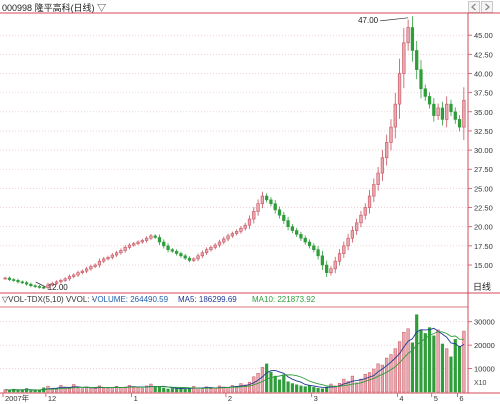  Describe the element at coordinates (40, 284) in the screenshot. I see `low-leader-line` at that location.